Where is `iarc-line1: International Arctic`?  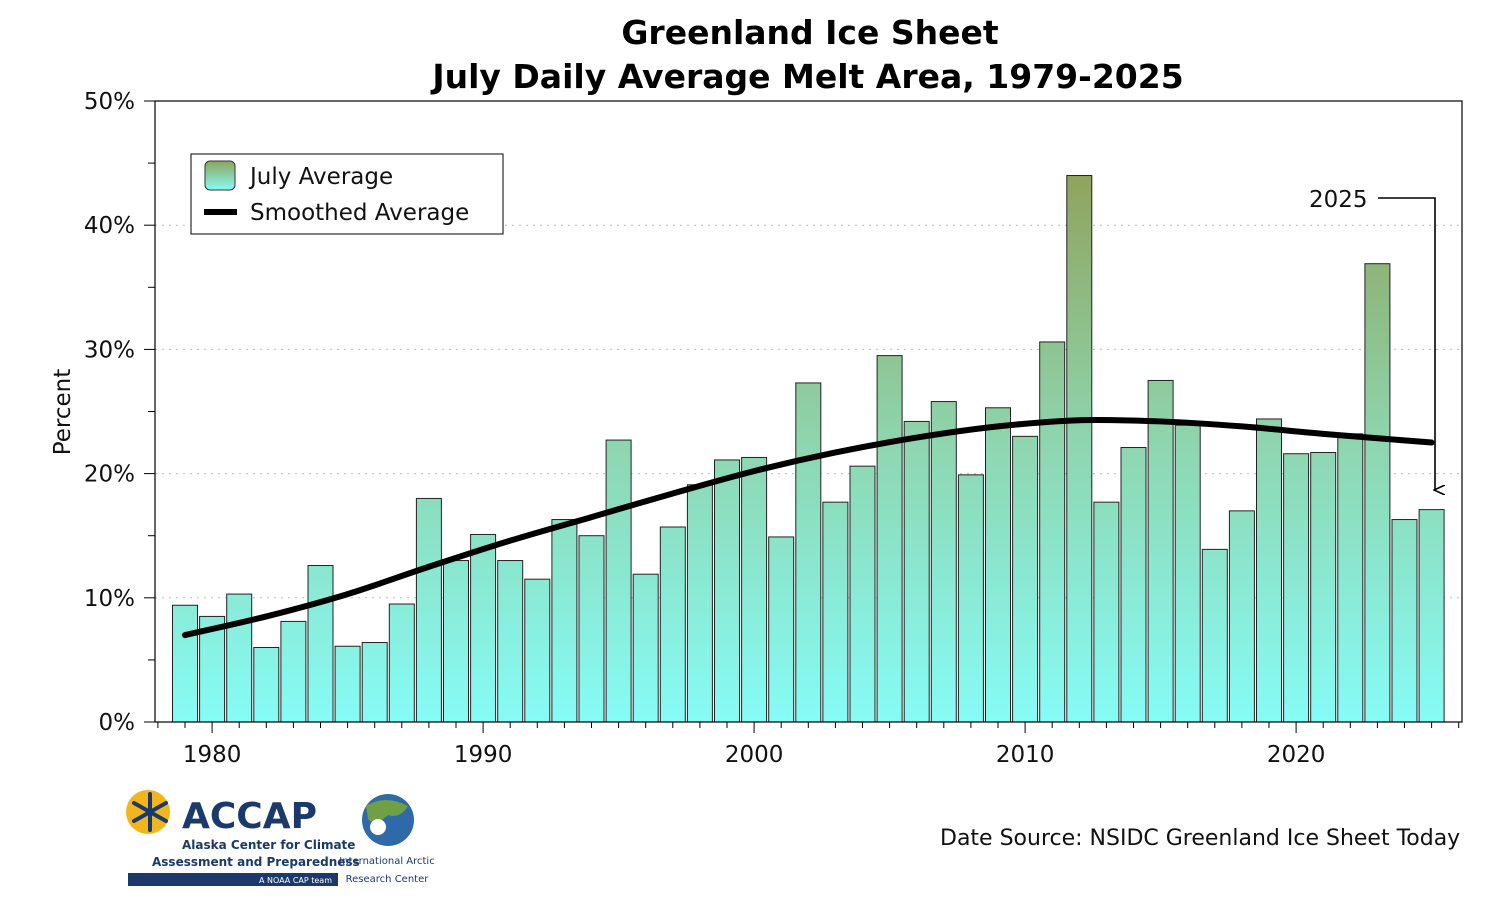
iarc-line1: International Arctic is located at coordinates (386, 861).